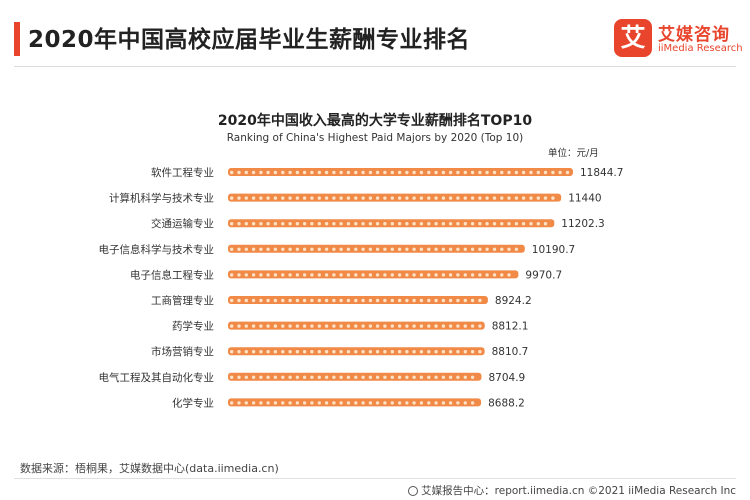  What do you see at coordinates (149, 468) in the screenshot?
I see `data-source: 数据来源：梧桐果，艾媒数据中心(data.iimedia.cn)` at bounding box center [149, 468].